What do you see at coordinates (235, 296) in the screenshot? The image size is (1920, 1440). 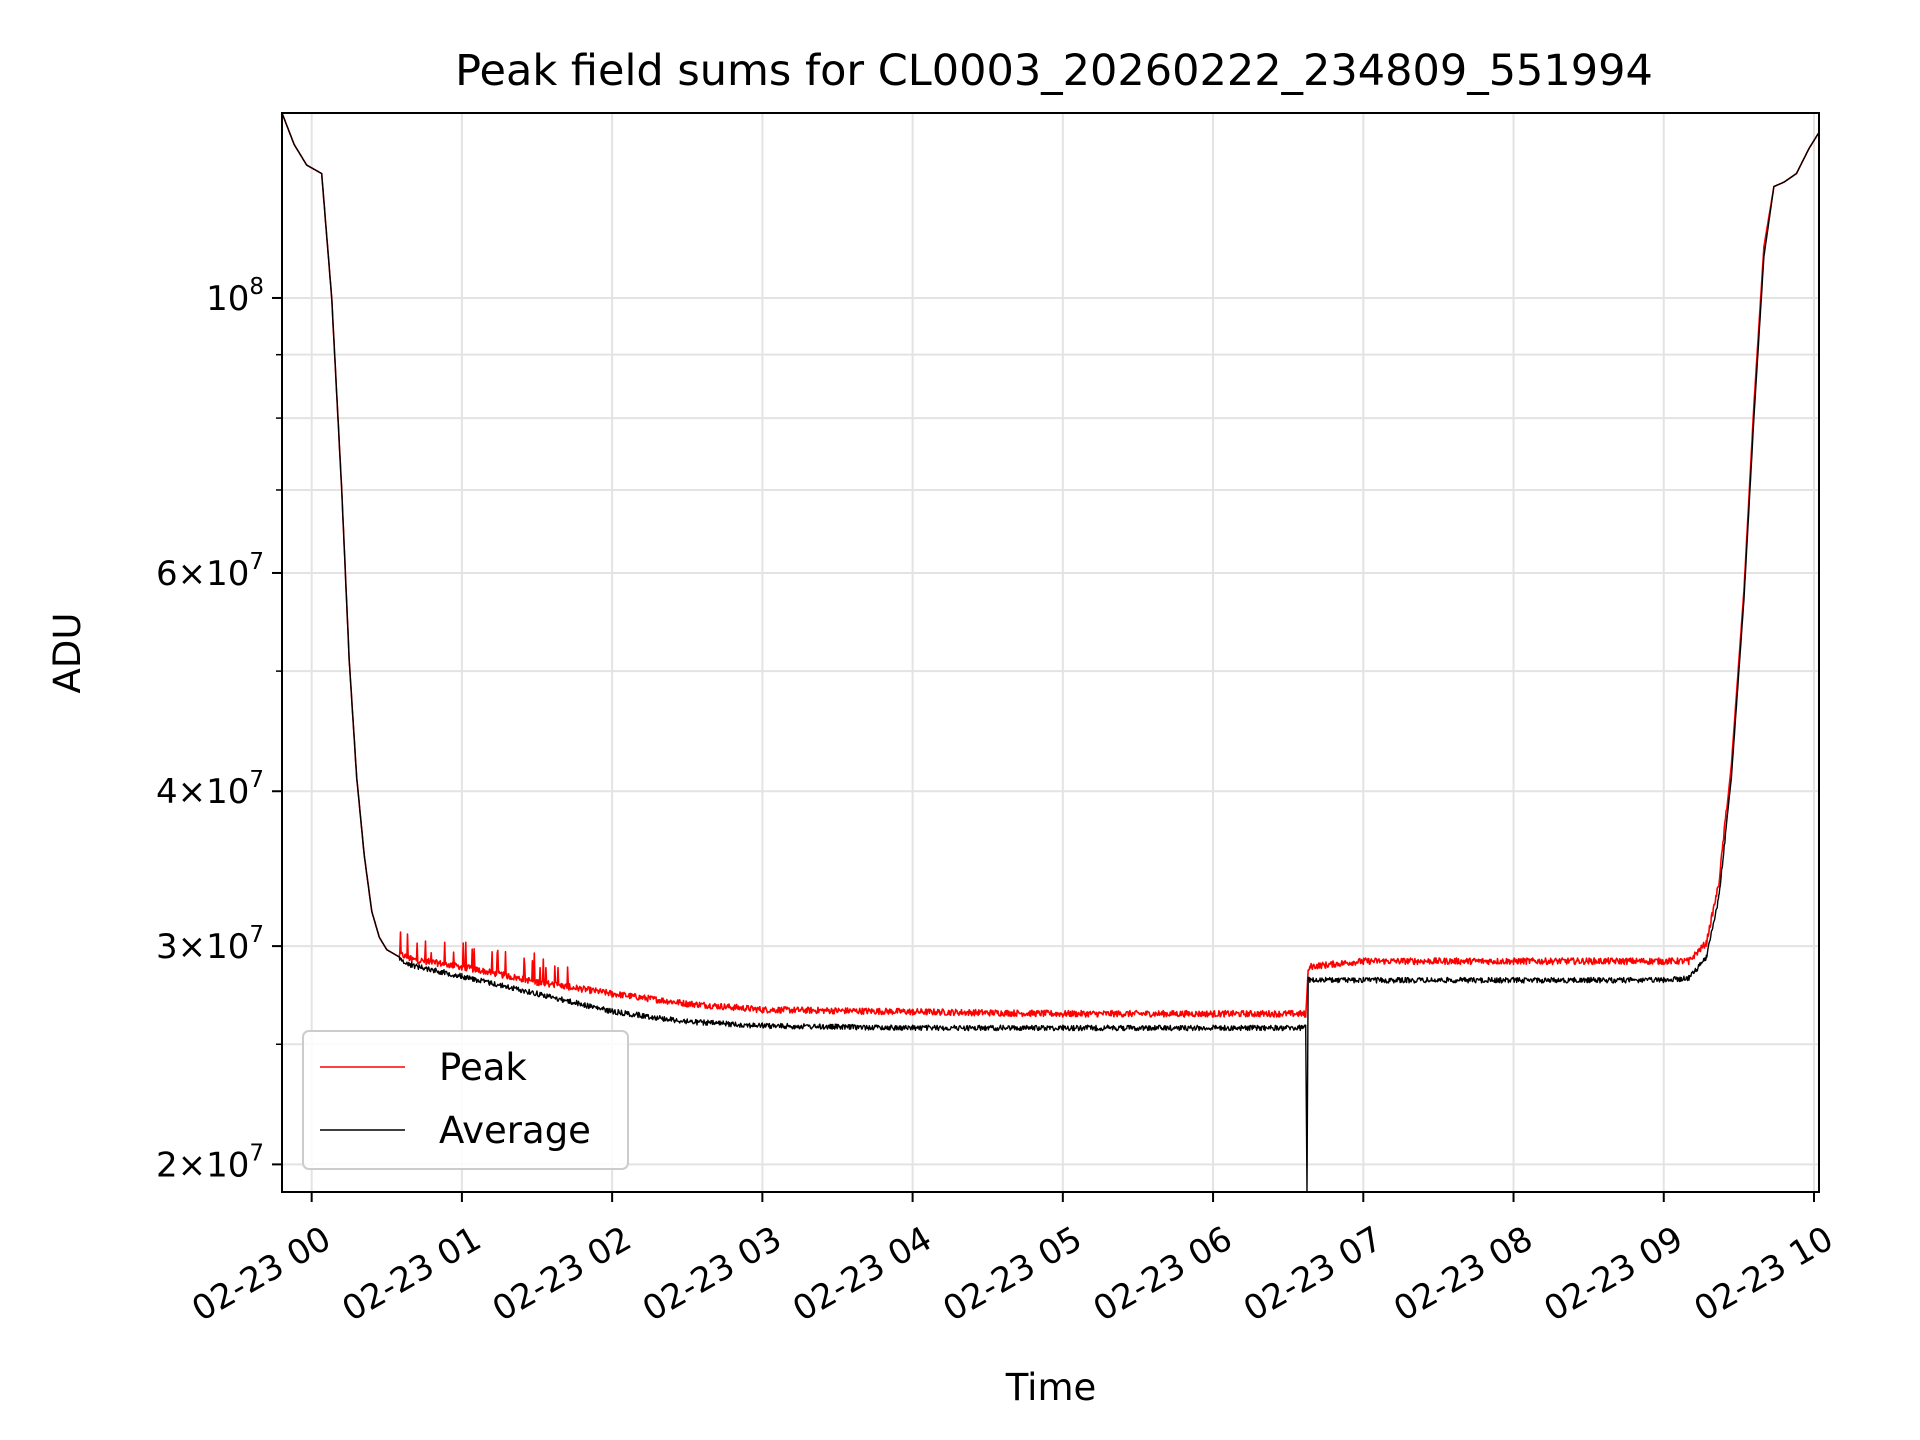 I see `y-tick-label: 108` at bounding box center [235, 296].